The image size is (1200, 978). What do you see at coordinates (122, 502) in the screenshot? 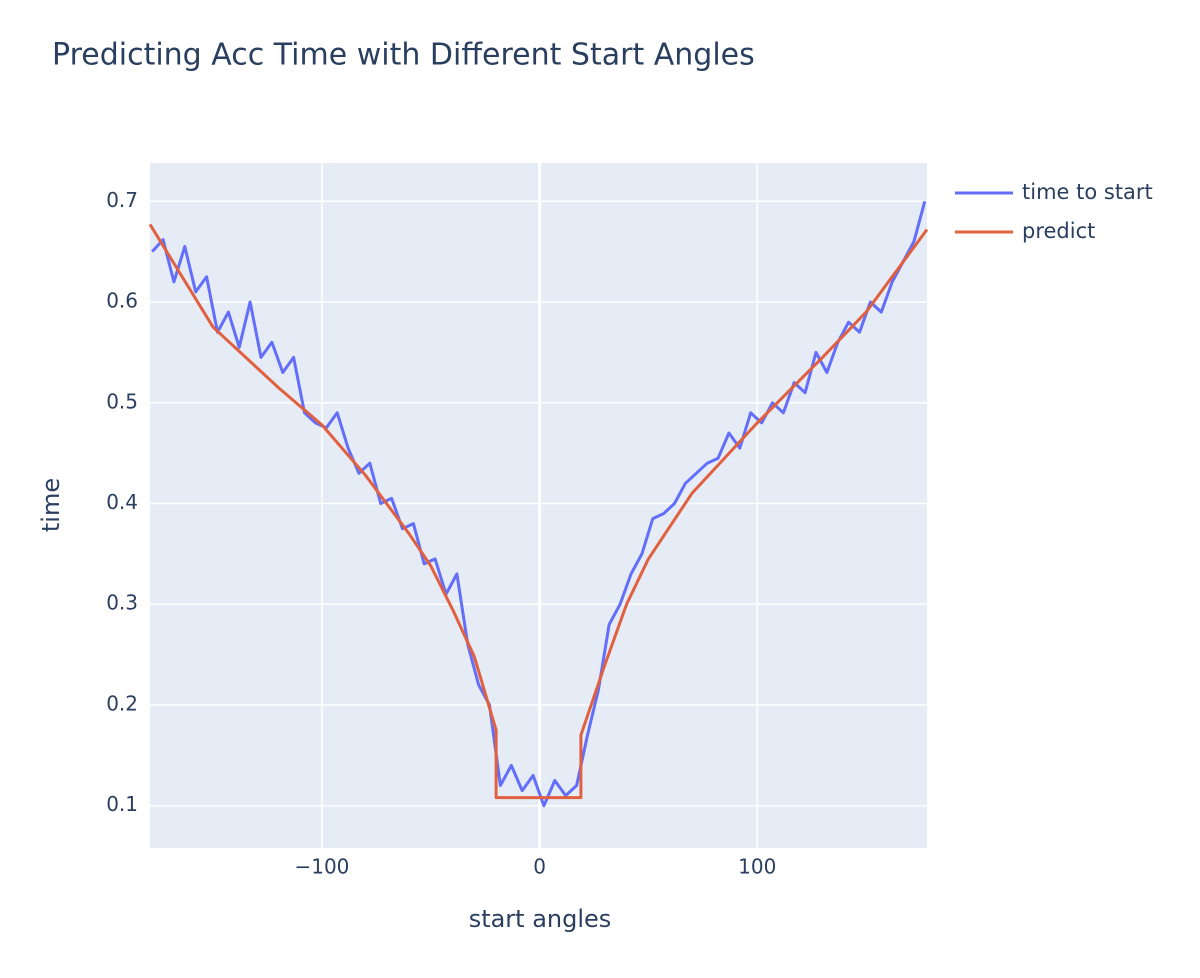
I see `y-tick-label: 0.4` at bounding box center [122, 502].